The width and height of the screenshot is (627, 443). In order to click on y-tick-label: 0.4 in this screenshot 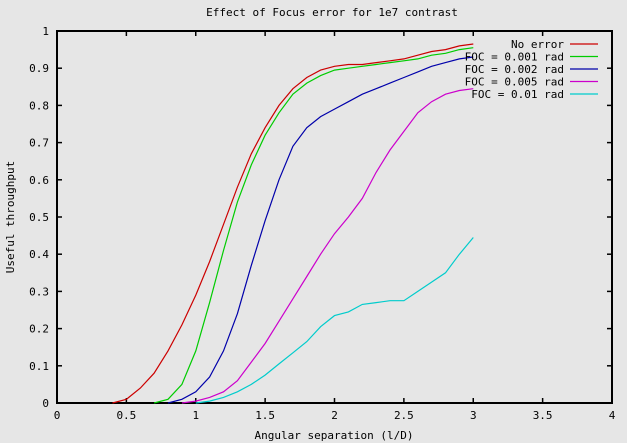, I will do `click(39, 254)`.